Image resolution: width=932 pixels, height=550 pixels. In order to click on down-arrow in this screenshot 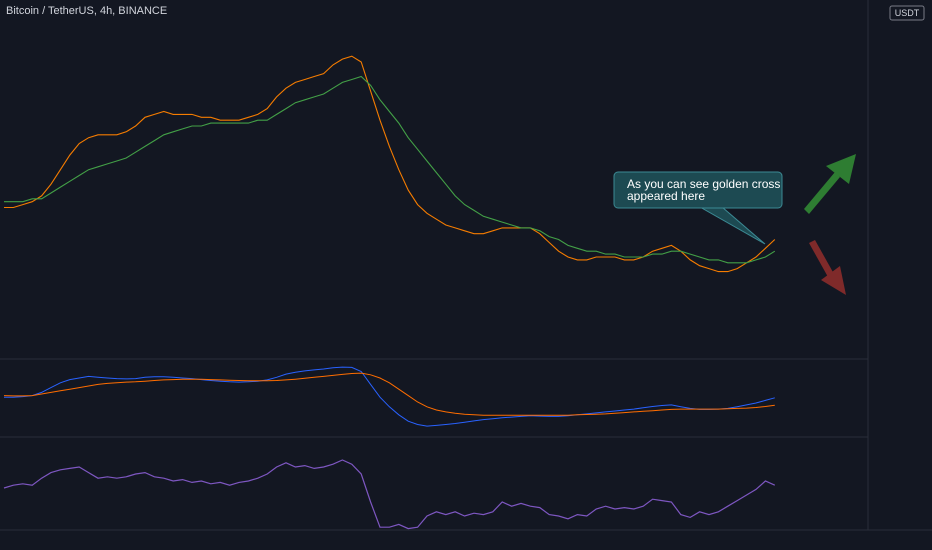, I will do `click(827, 267)`.